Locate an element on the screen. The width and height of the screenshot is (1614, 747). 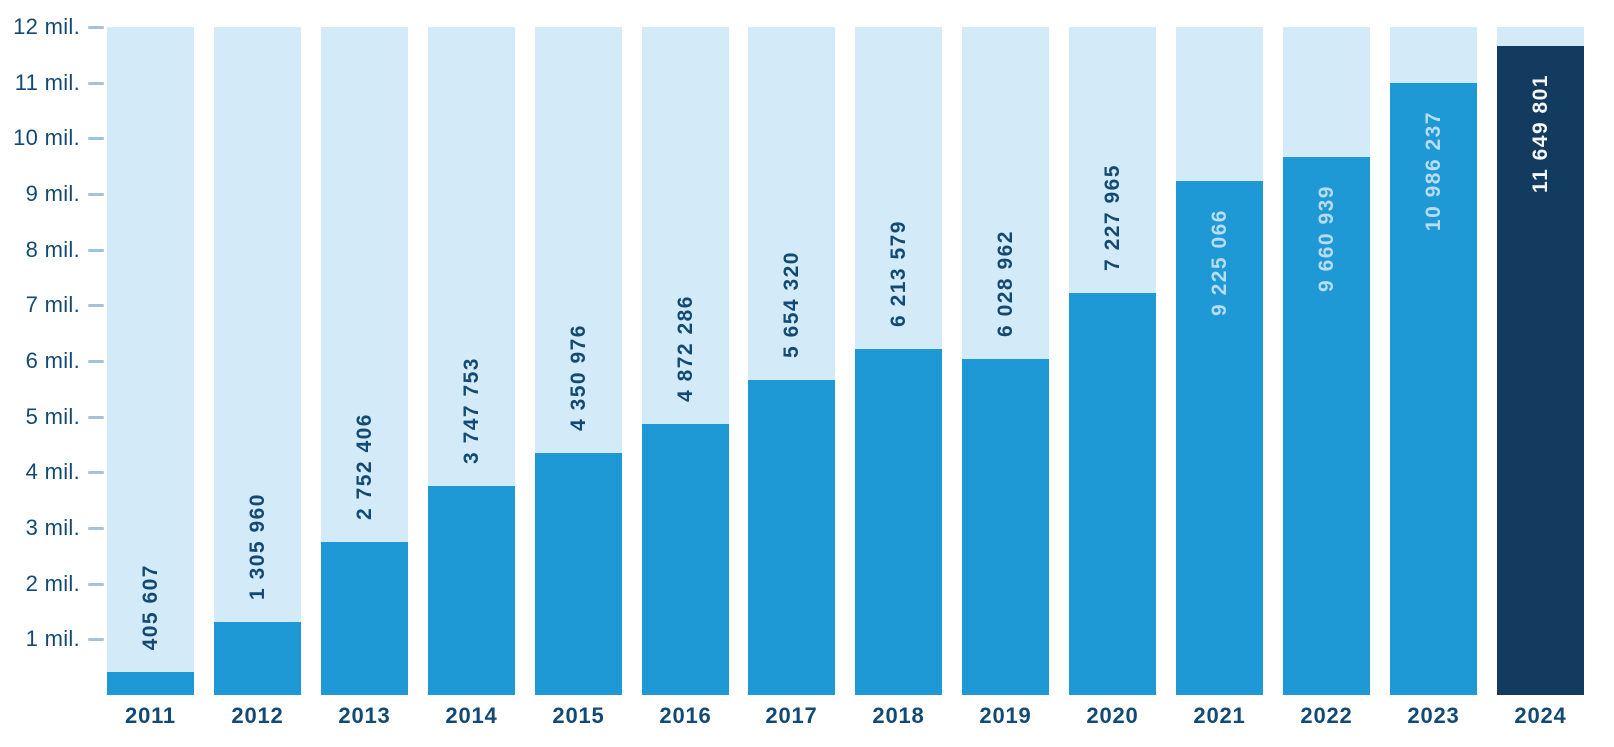
x-axis-label-2021: 2021 is located at coordinates (1219, 715).